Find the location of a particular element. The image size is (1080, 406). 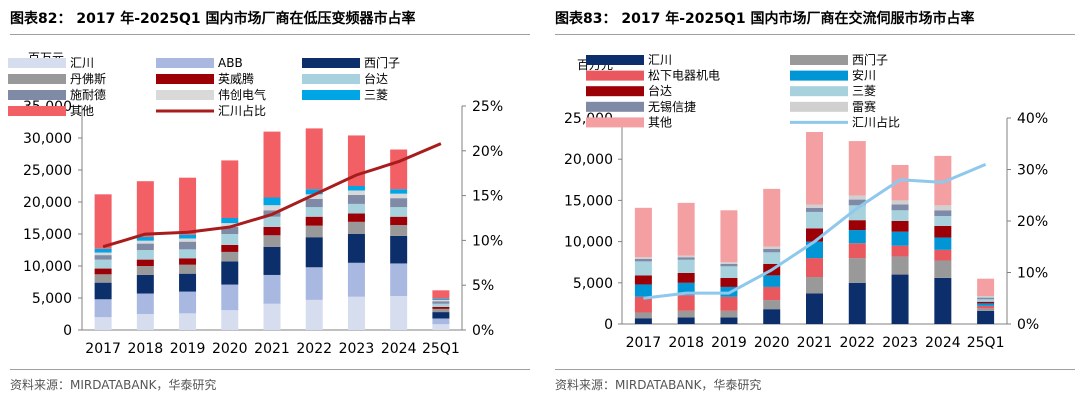

x-tick-label: 2017 is located at coordinates (103, 349).